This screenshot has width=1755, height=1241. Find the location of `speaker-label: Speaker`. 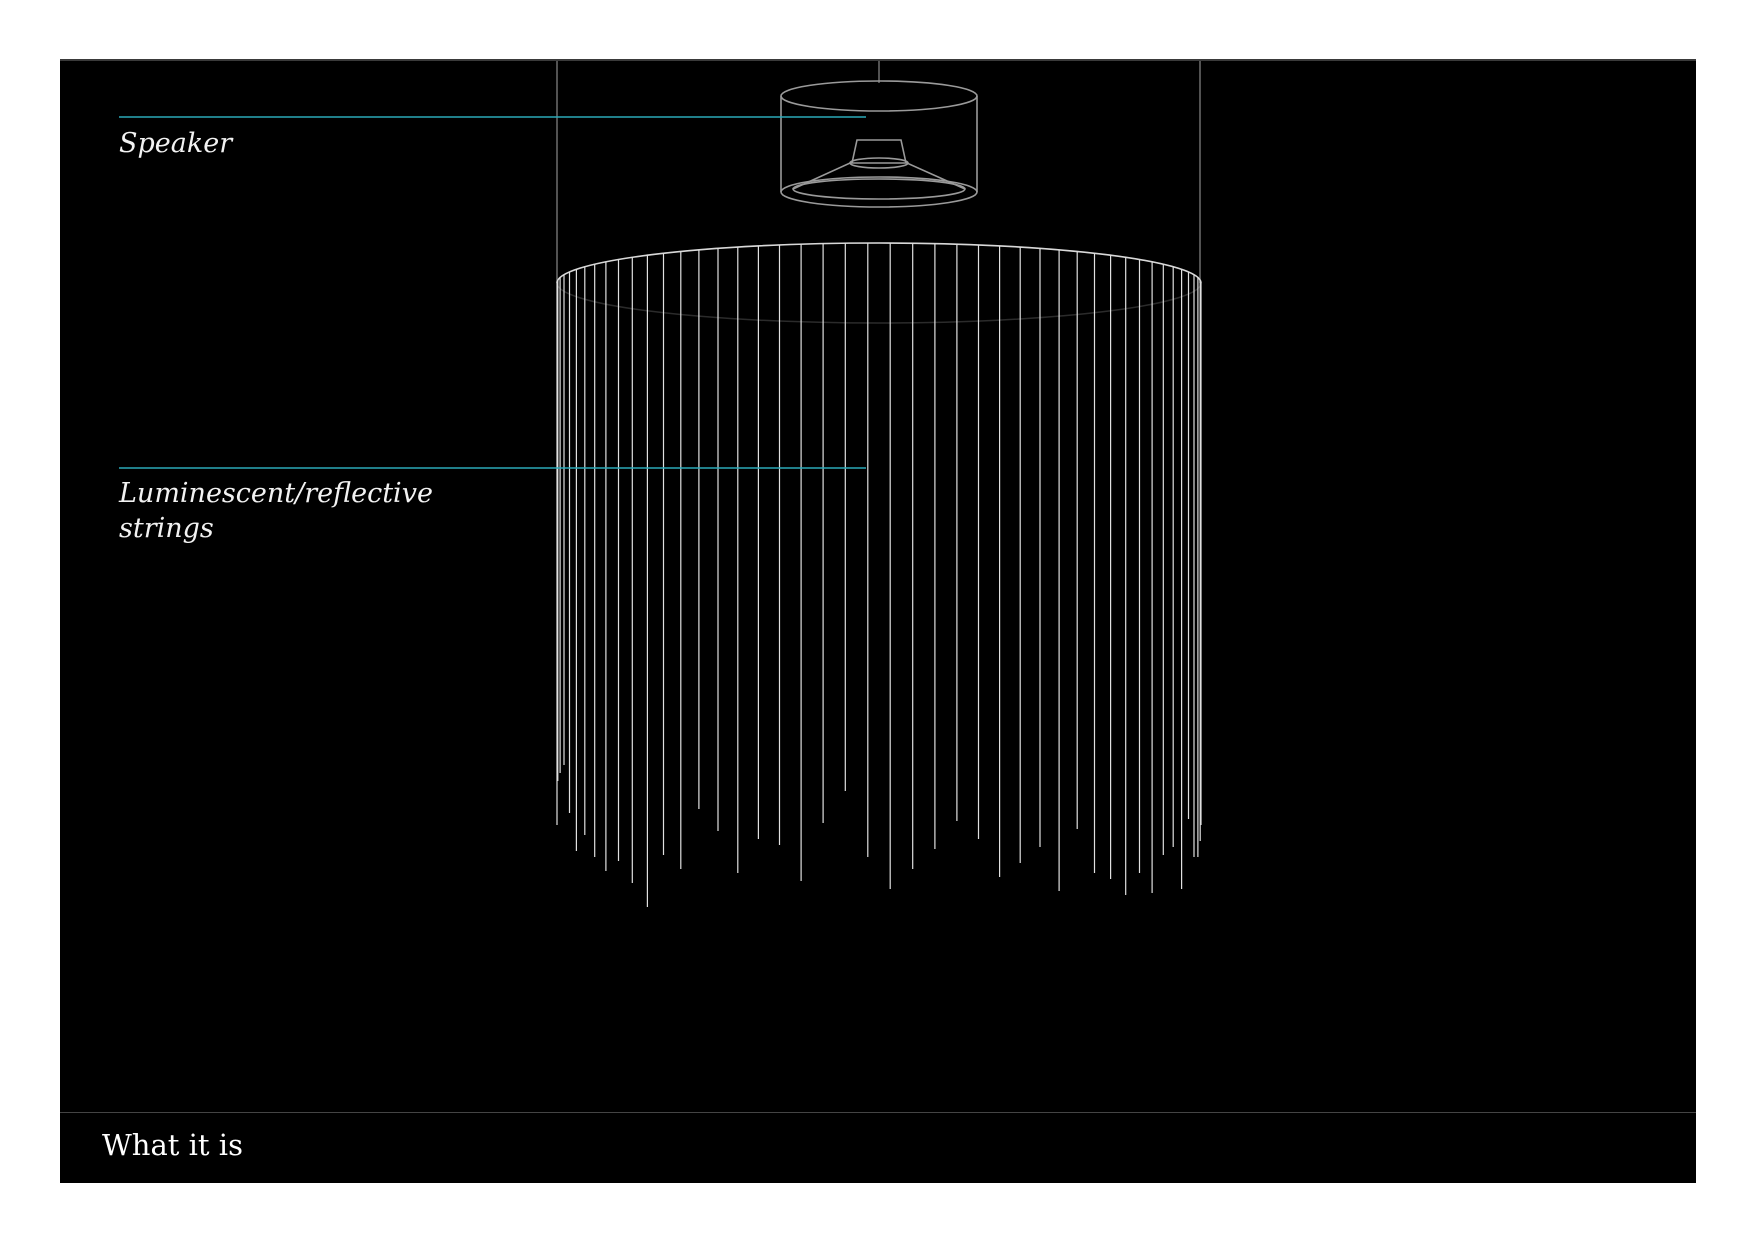

speaker-label: Speaker is located at coordinates (176, 143).